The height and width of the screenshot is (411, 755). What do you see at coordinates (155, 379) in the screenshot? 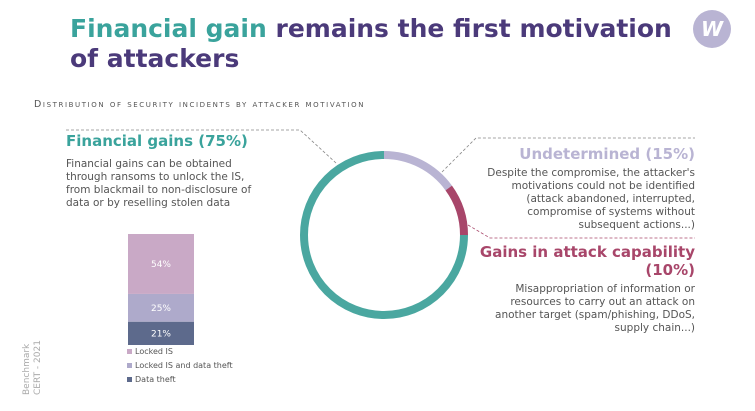
I see `legend-label: Data theft` at bounding box center [155, 379].